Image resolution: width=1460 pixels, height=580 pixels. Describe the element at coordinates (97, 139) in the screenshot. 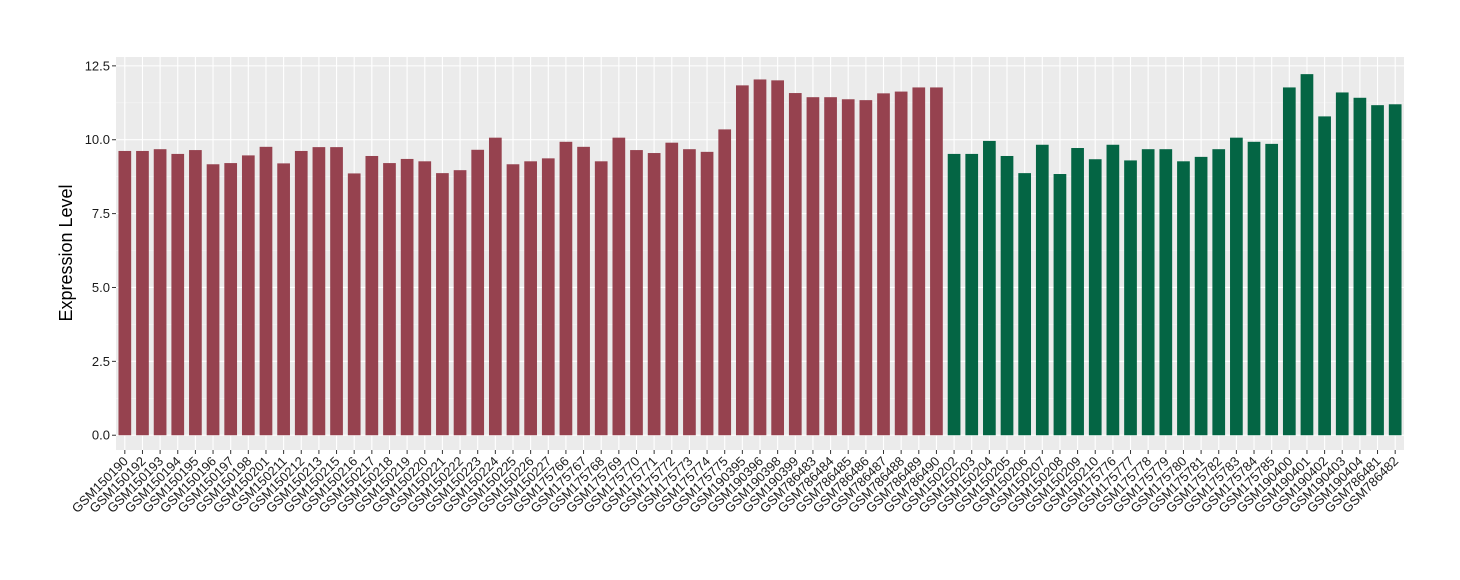

I see `y-tick-label: 10.0` at that location.